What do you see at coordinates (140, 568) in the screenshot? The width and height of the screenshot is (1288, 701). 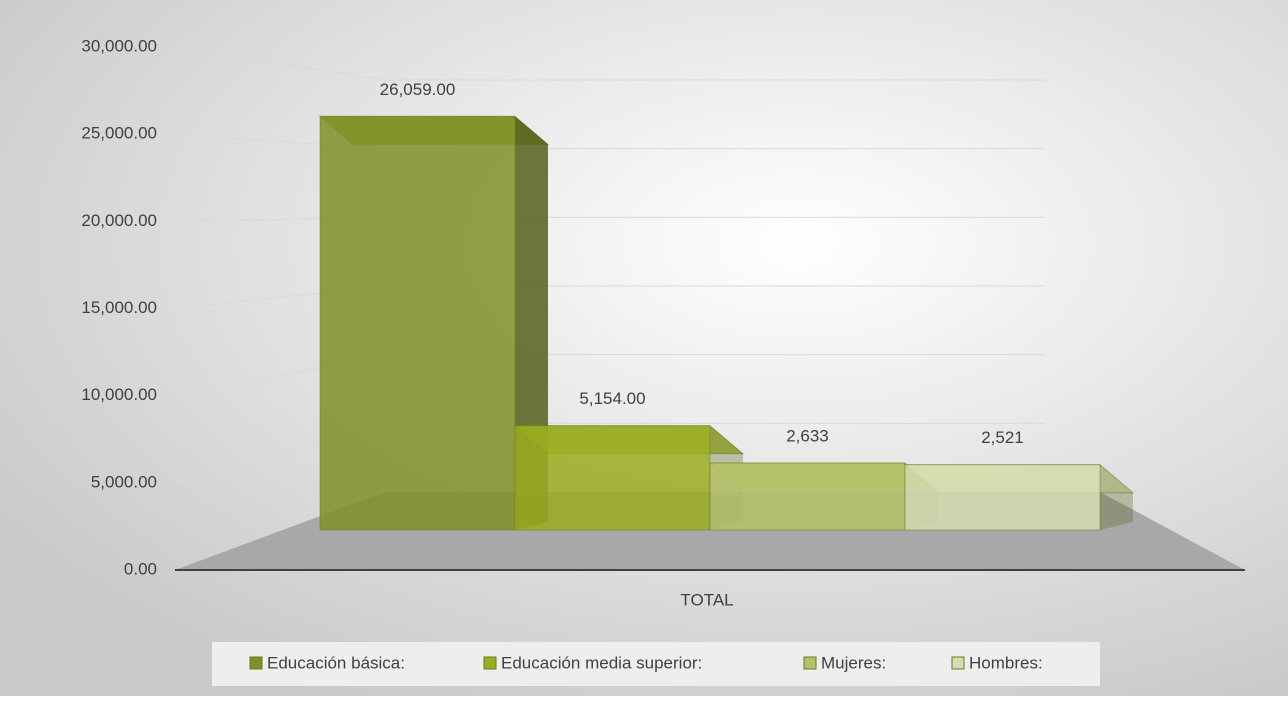 I see `y-tick-label: 0.00` at bounding box center [140, 568].